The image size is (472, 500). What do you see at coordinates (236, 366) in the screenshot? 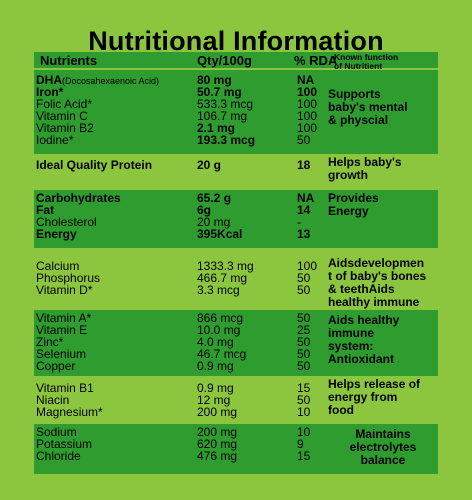
I see `table-row: Copper 0.9 mg 50` at bounding box center [236, 366].